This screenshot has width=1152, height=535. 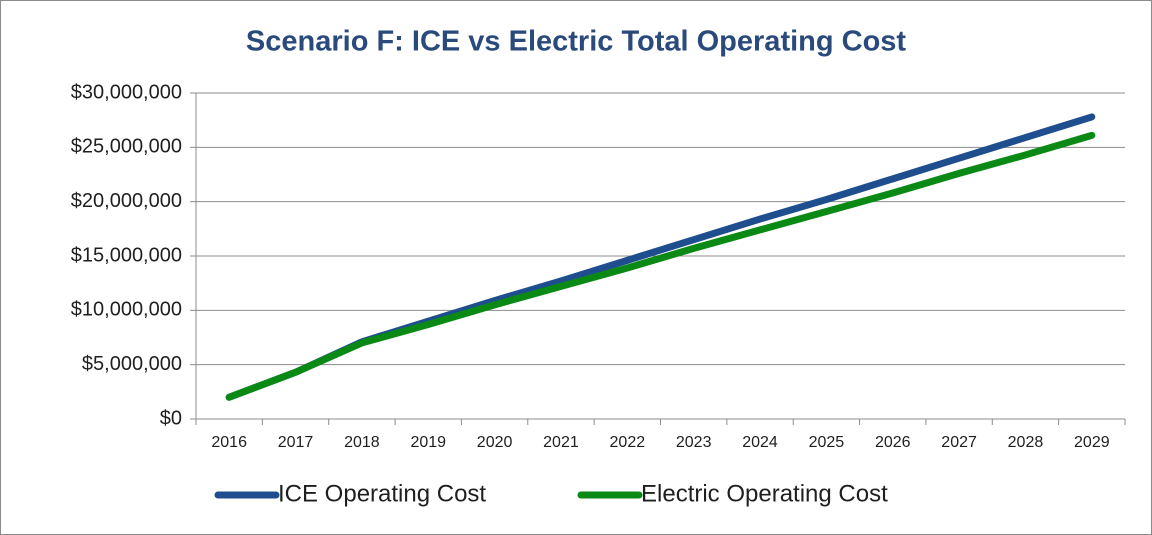 What do you see at coordinates (628, 442) in the screenshot?
I see `x-tick-label: 2022` at bounding box center [628, 442].